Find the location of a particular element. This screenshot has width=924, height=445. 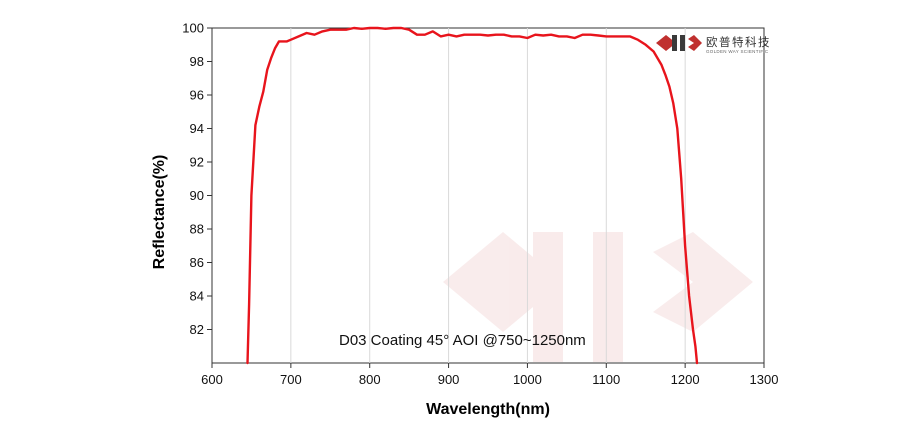

x-tick-label-800: 800 is located at coordinates (370, 379).